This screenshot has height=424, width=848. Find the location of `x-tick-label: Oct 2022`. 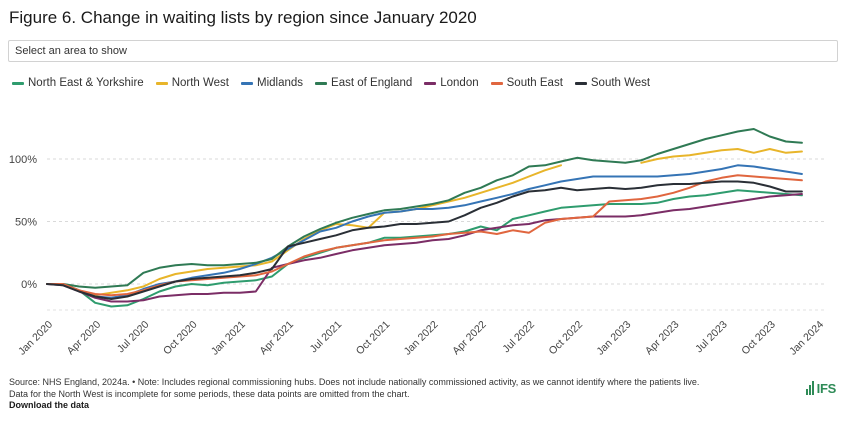

x-tick-label: Oct 2022 is located at coordinates (566, 338).